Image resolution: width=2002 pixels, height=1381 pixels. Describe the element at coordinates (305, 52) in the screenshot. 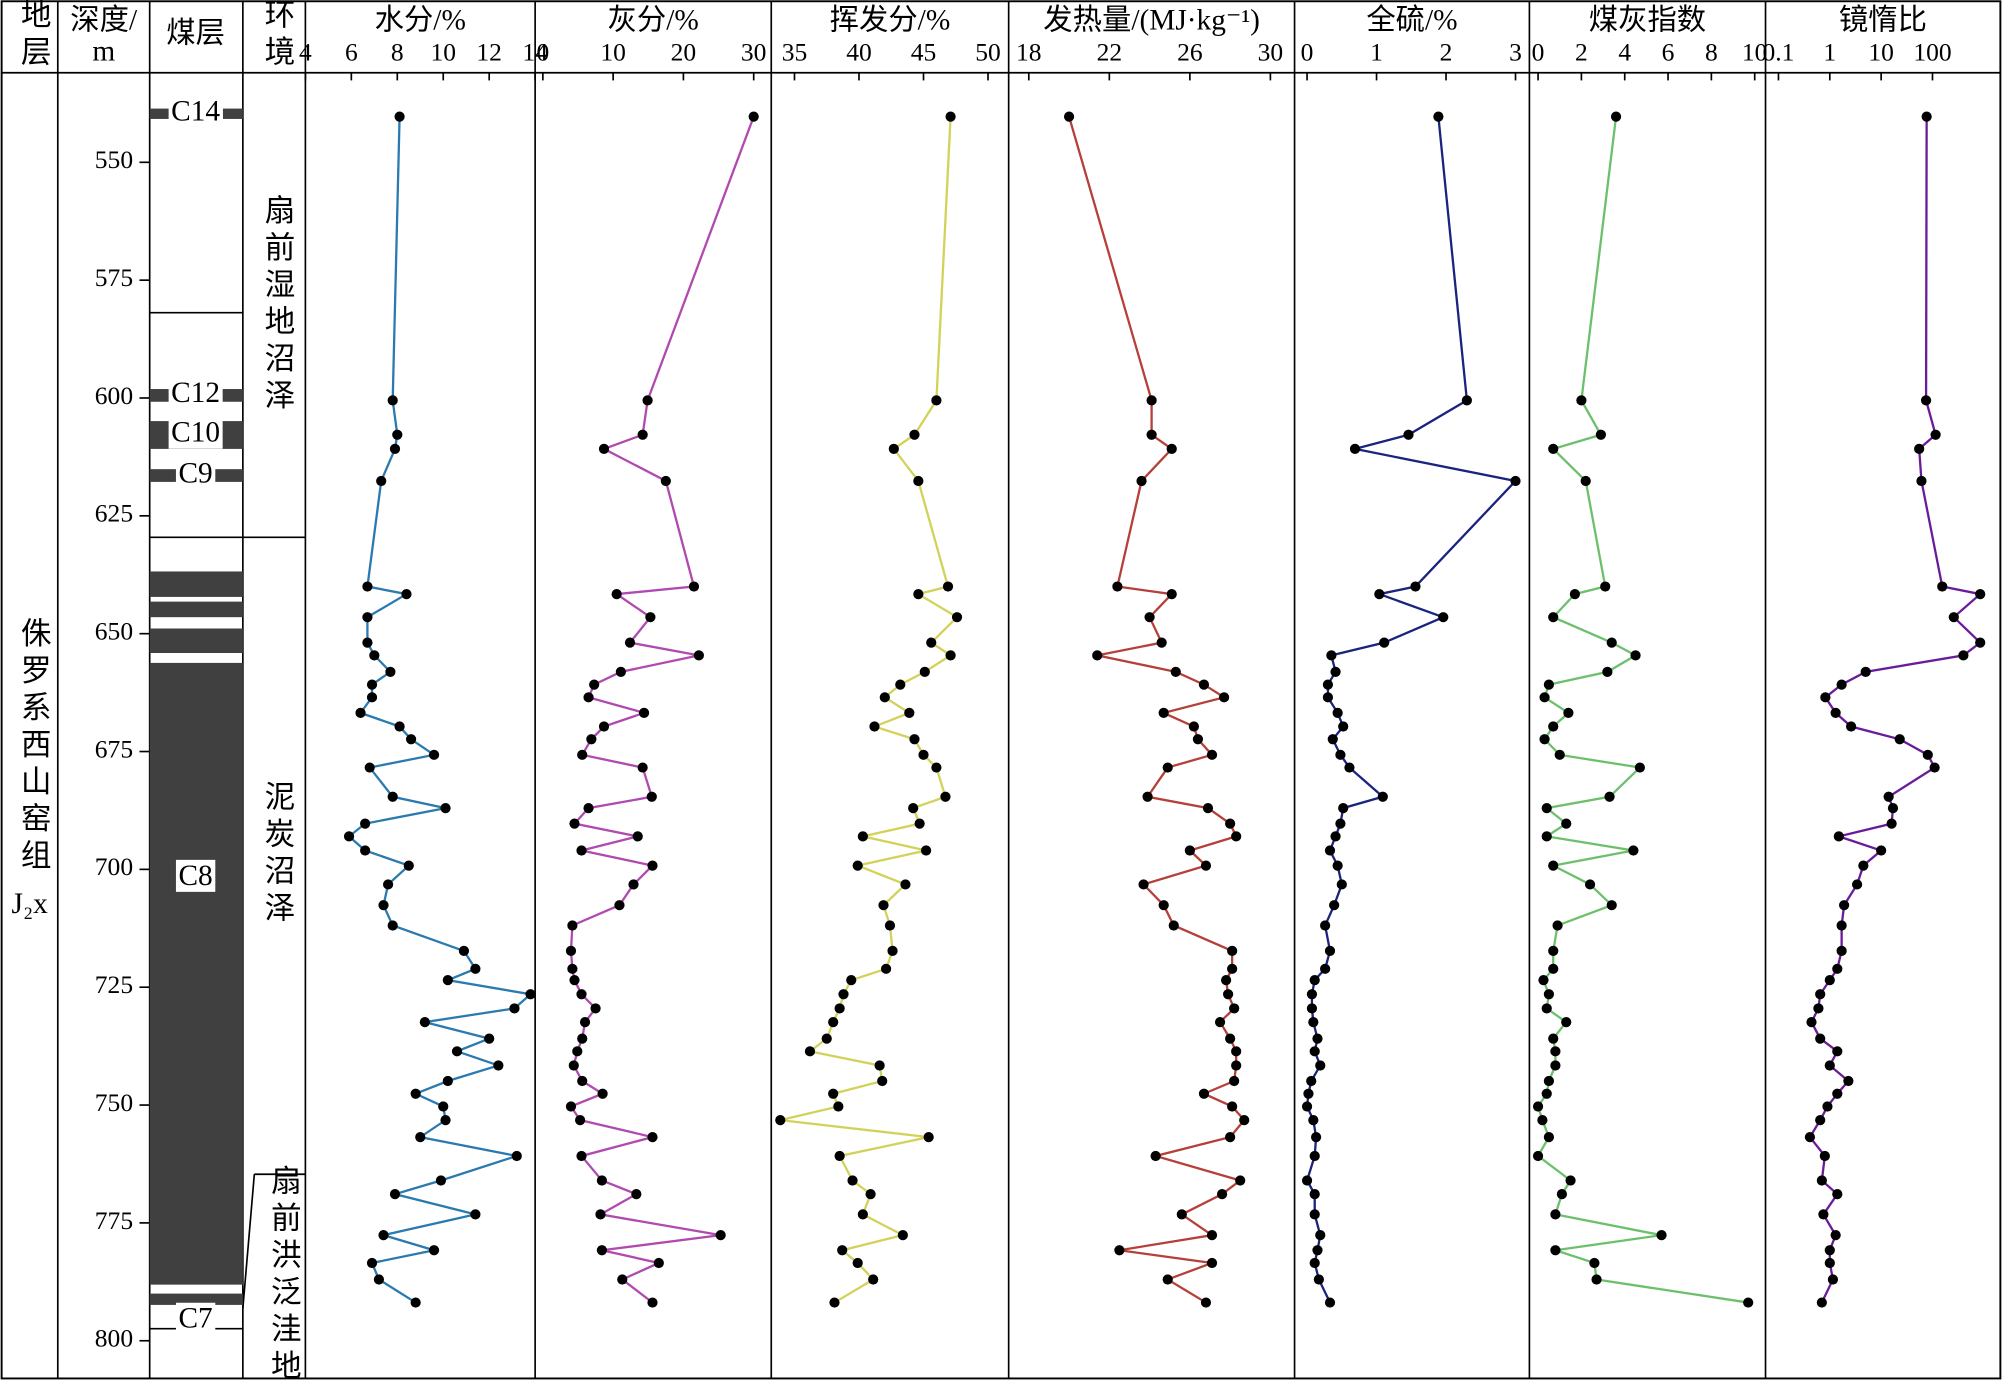

I see `x-tick-label: 4` at that location.